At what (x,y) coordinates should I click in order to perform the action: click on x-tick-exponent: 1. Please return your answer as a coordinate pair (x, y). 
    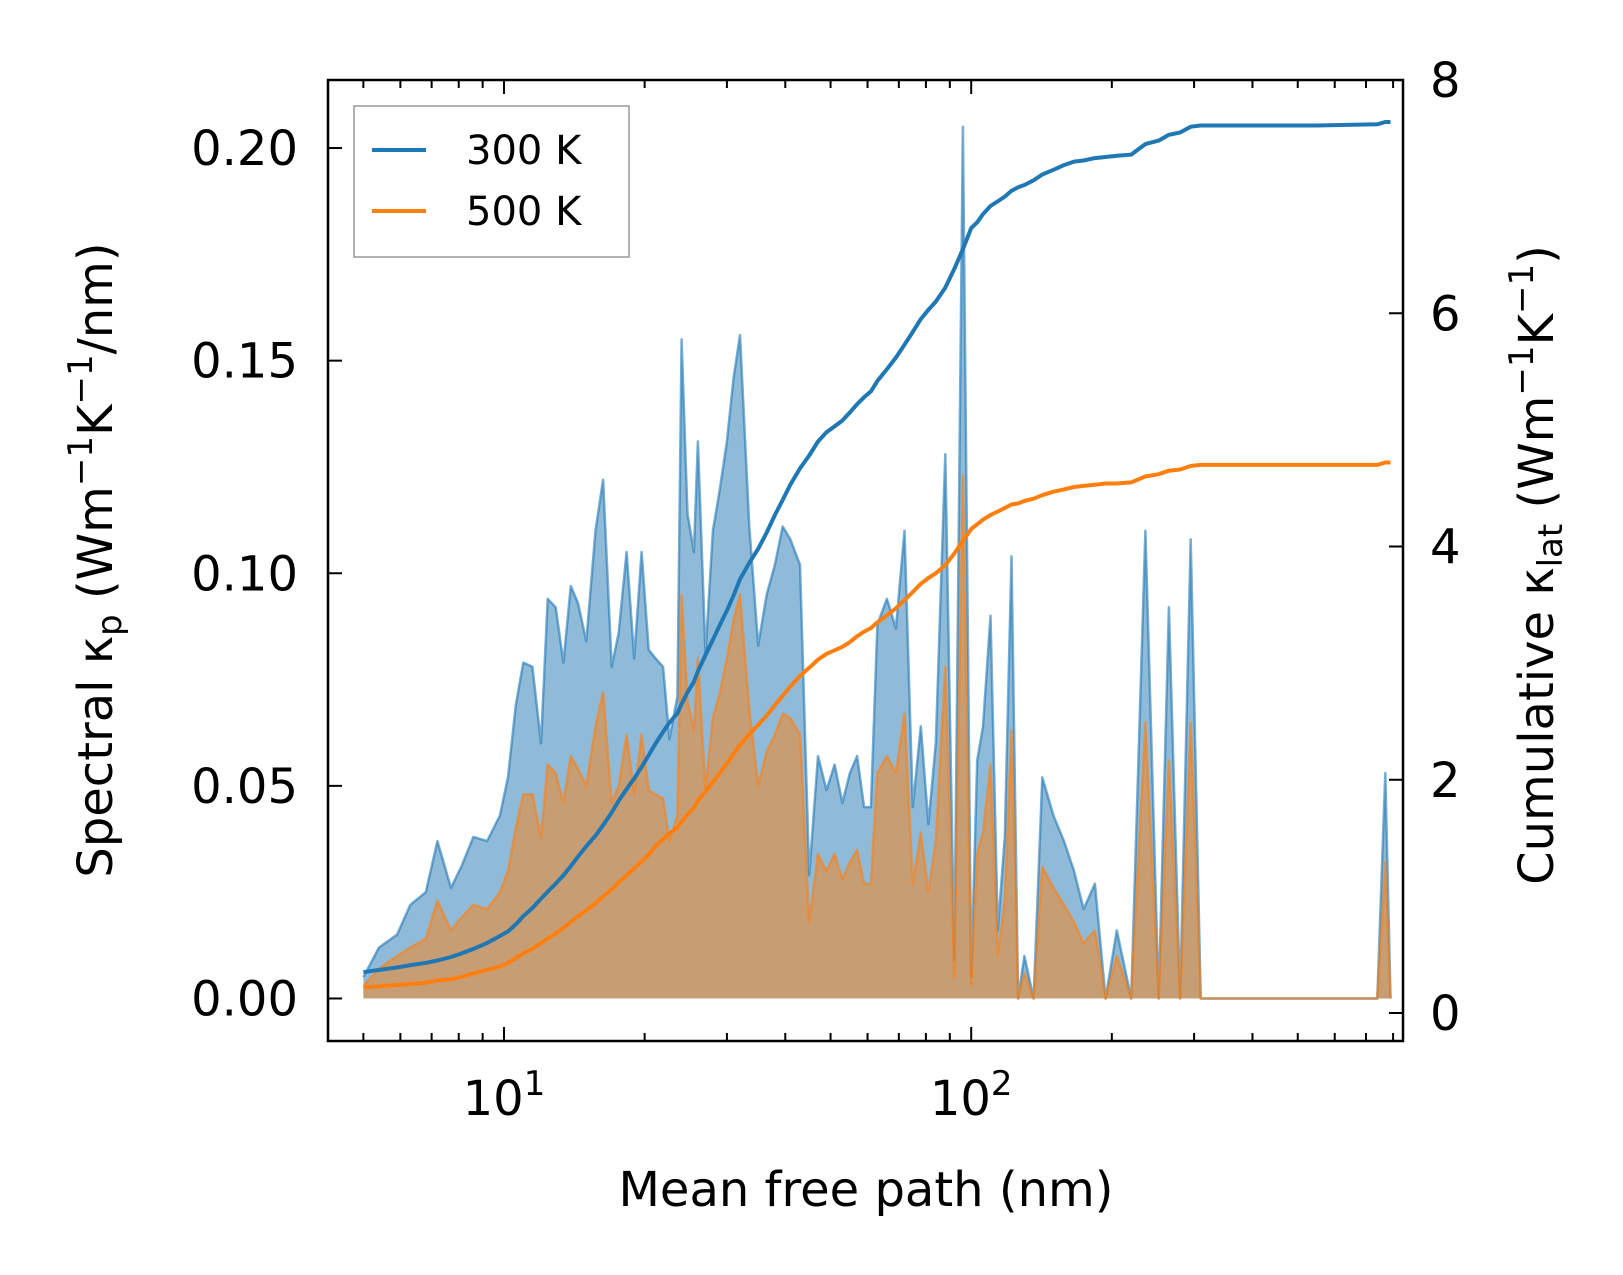
    Looking at the image, I should click on (535, 1084).